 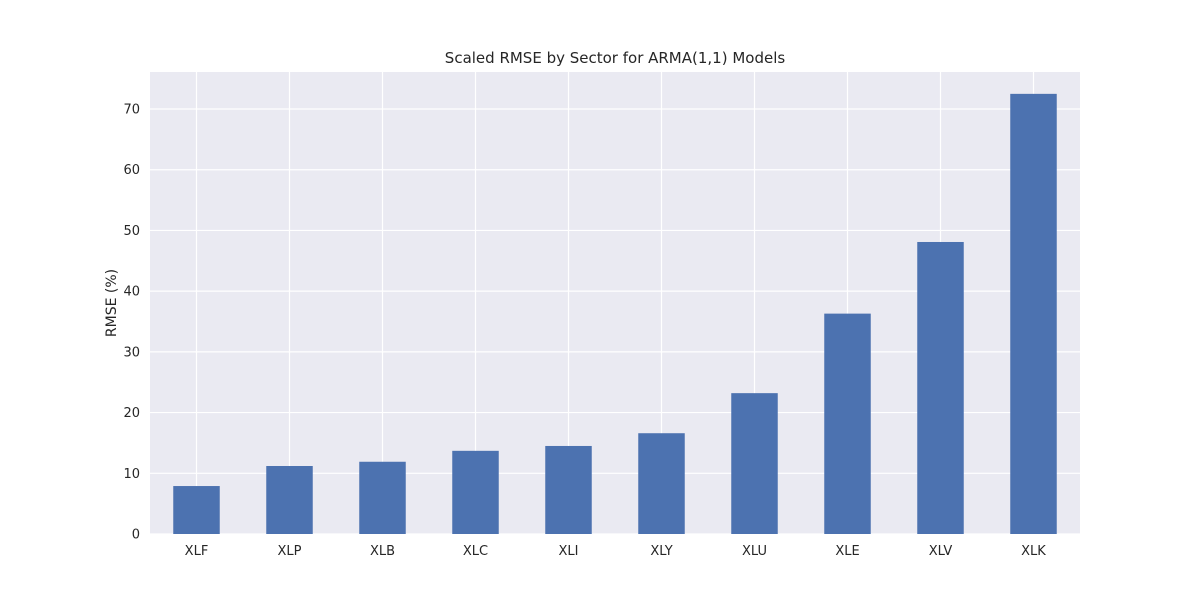 I want to click on y-axis-label: RMSE (%), so click(x=112, y=303).